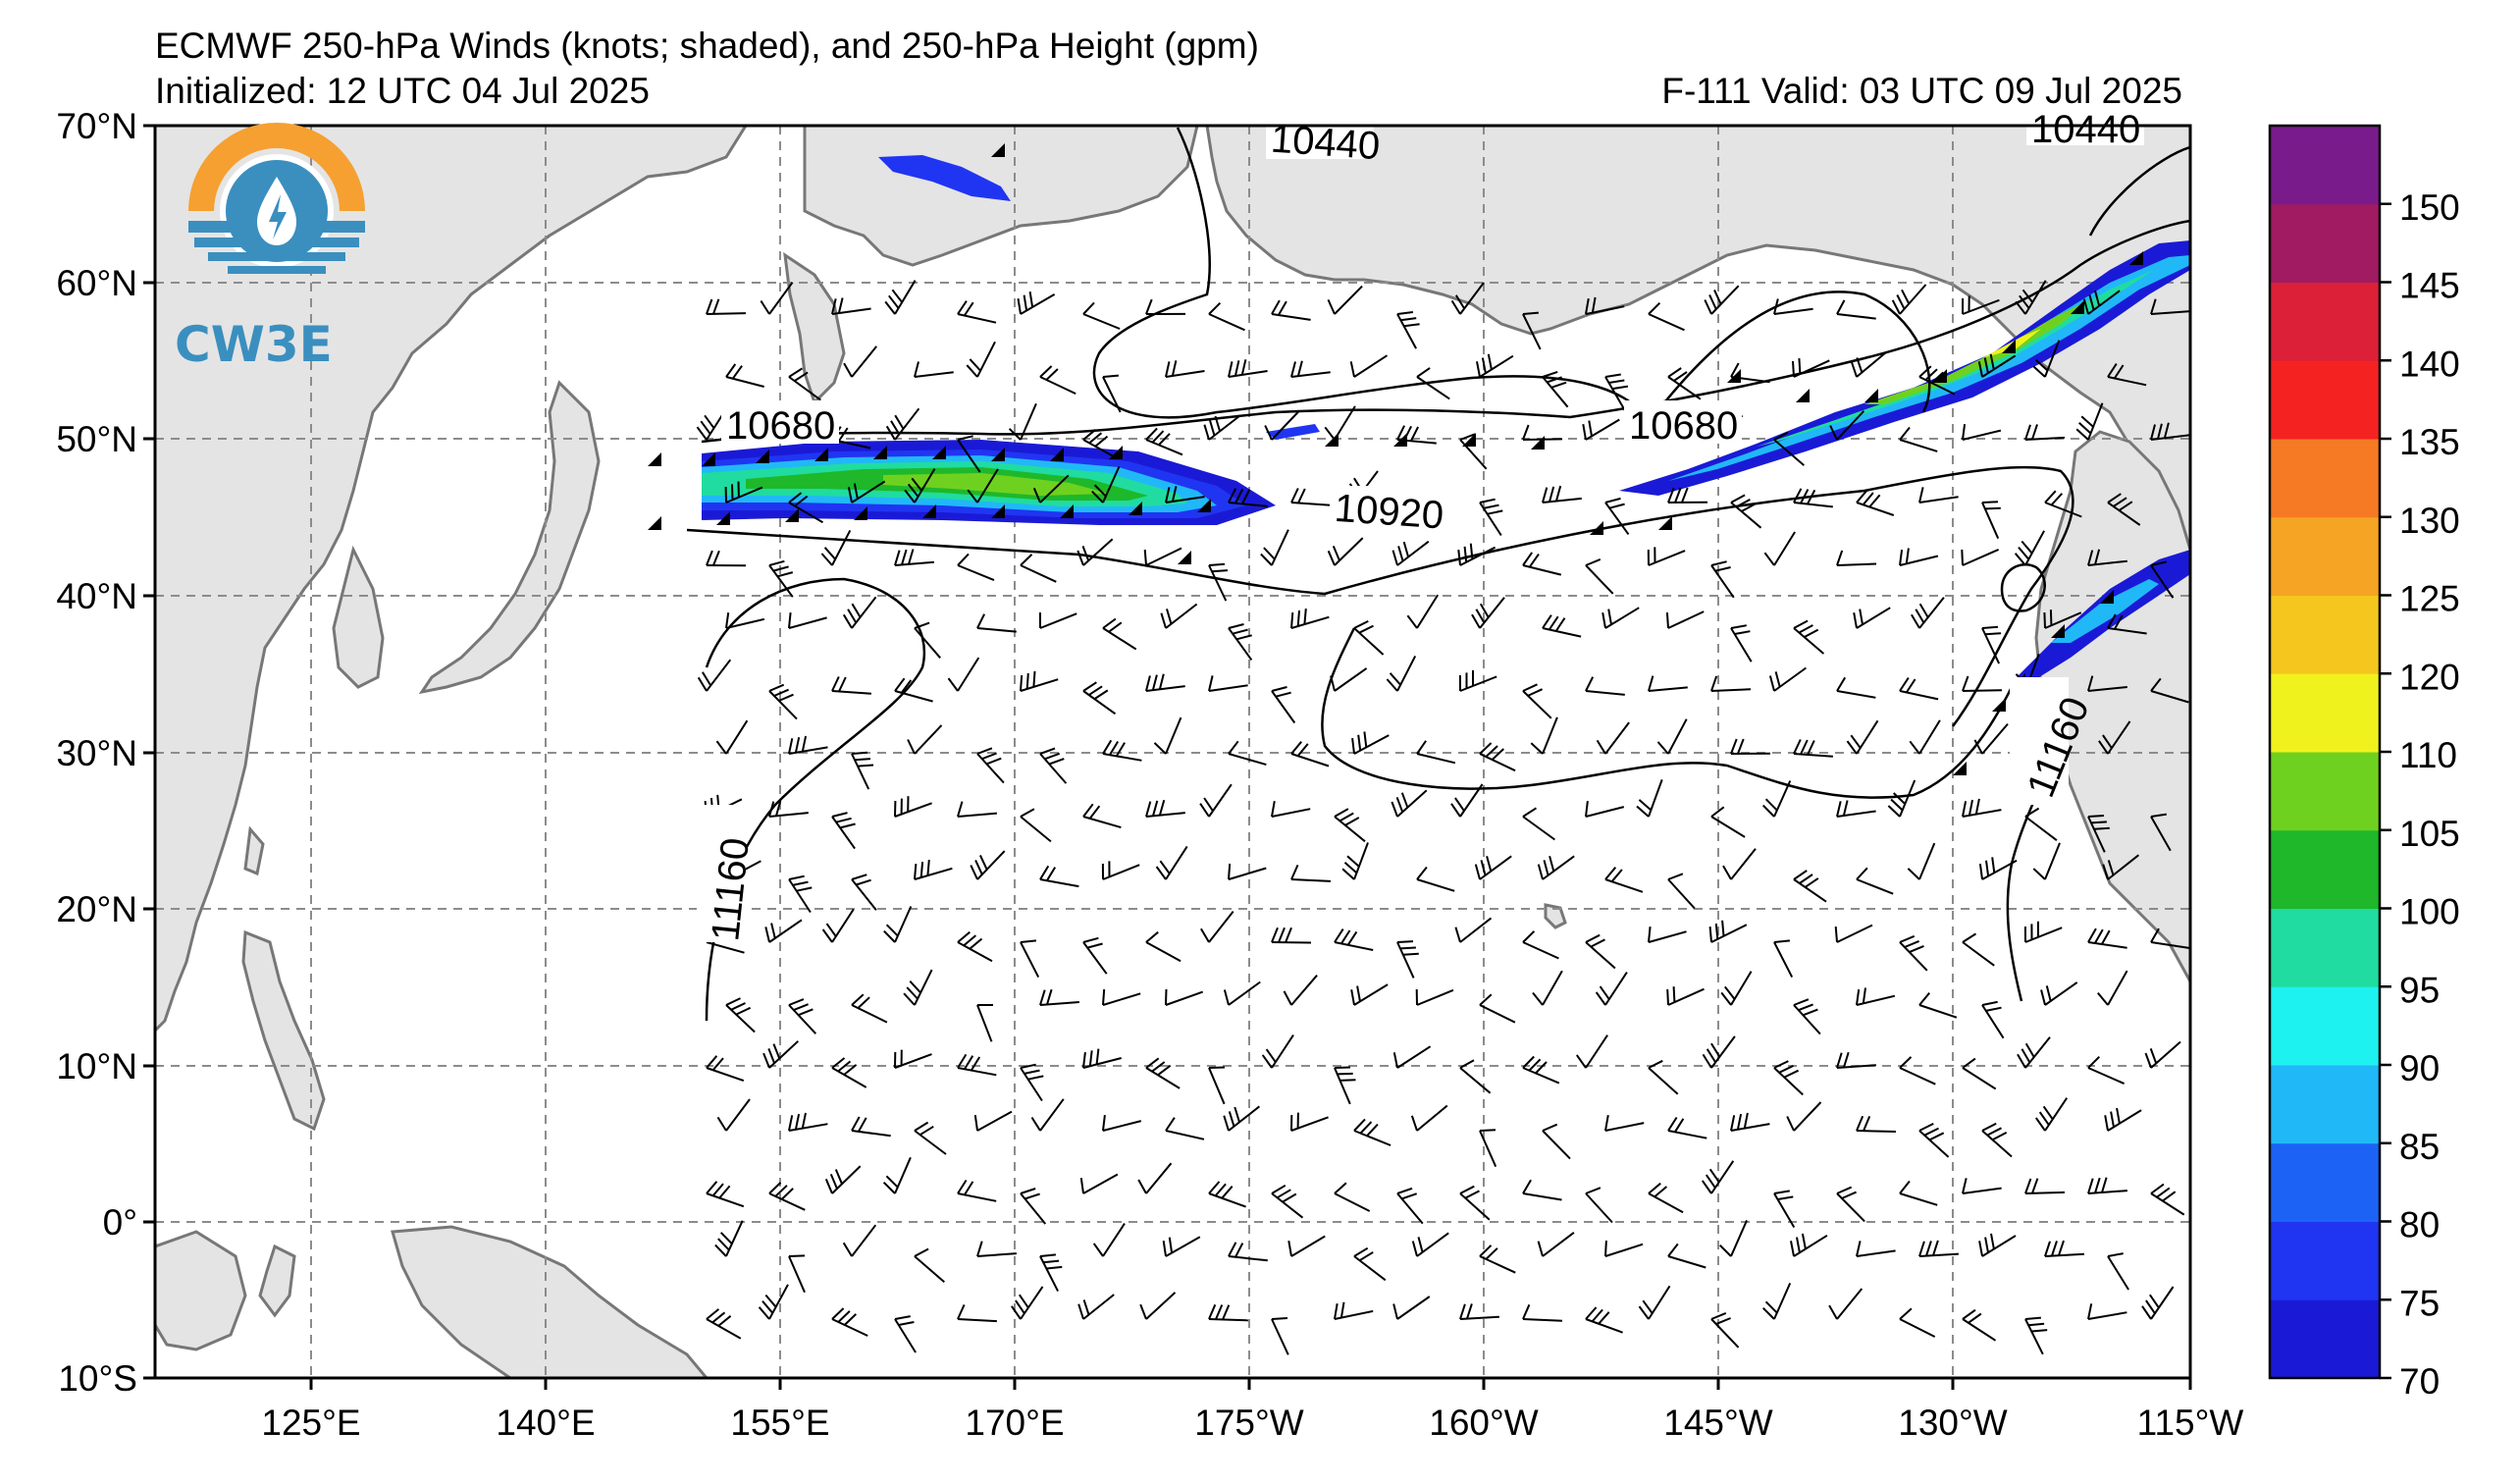  I want to click on cw3e-logo: CW3E, so click(270, 248).